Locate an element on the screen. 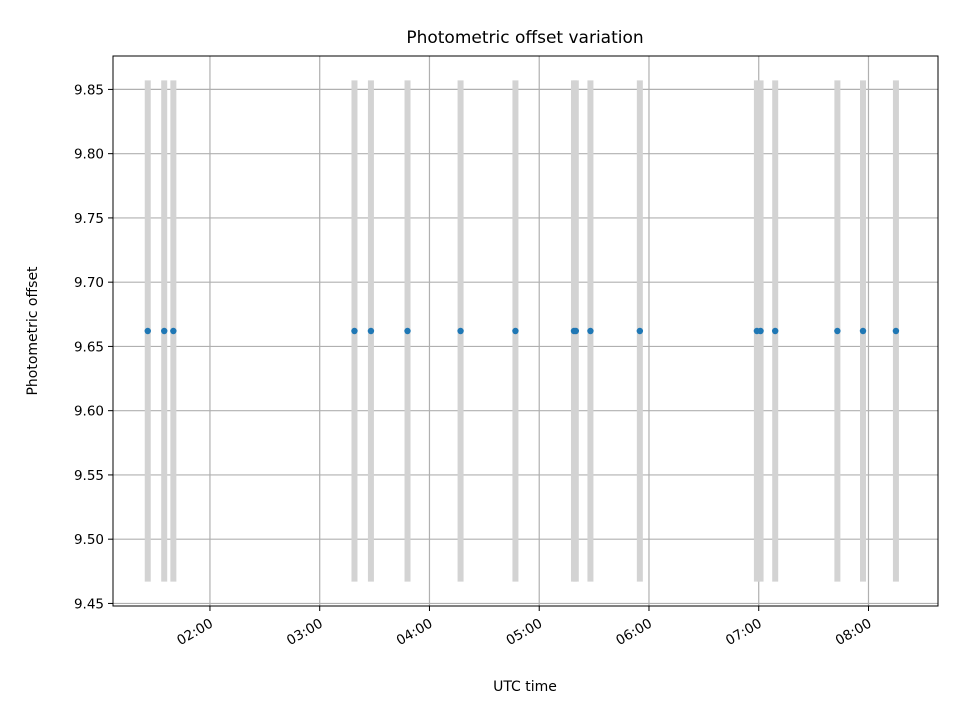 Image resolution: width=960 pixels, height=720 pixels. x-axis-label: UTC time is located at coordinates (525, 687).